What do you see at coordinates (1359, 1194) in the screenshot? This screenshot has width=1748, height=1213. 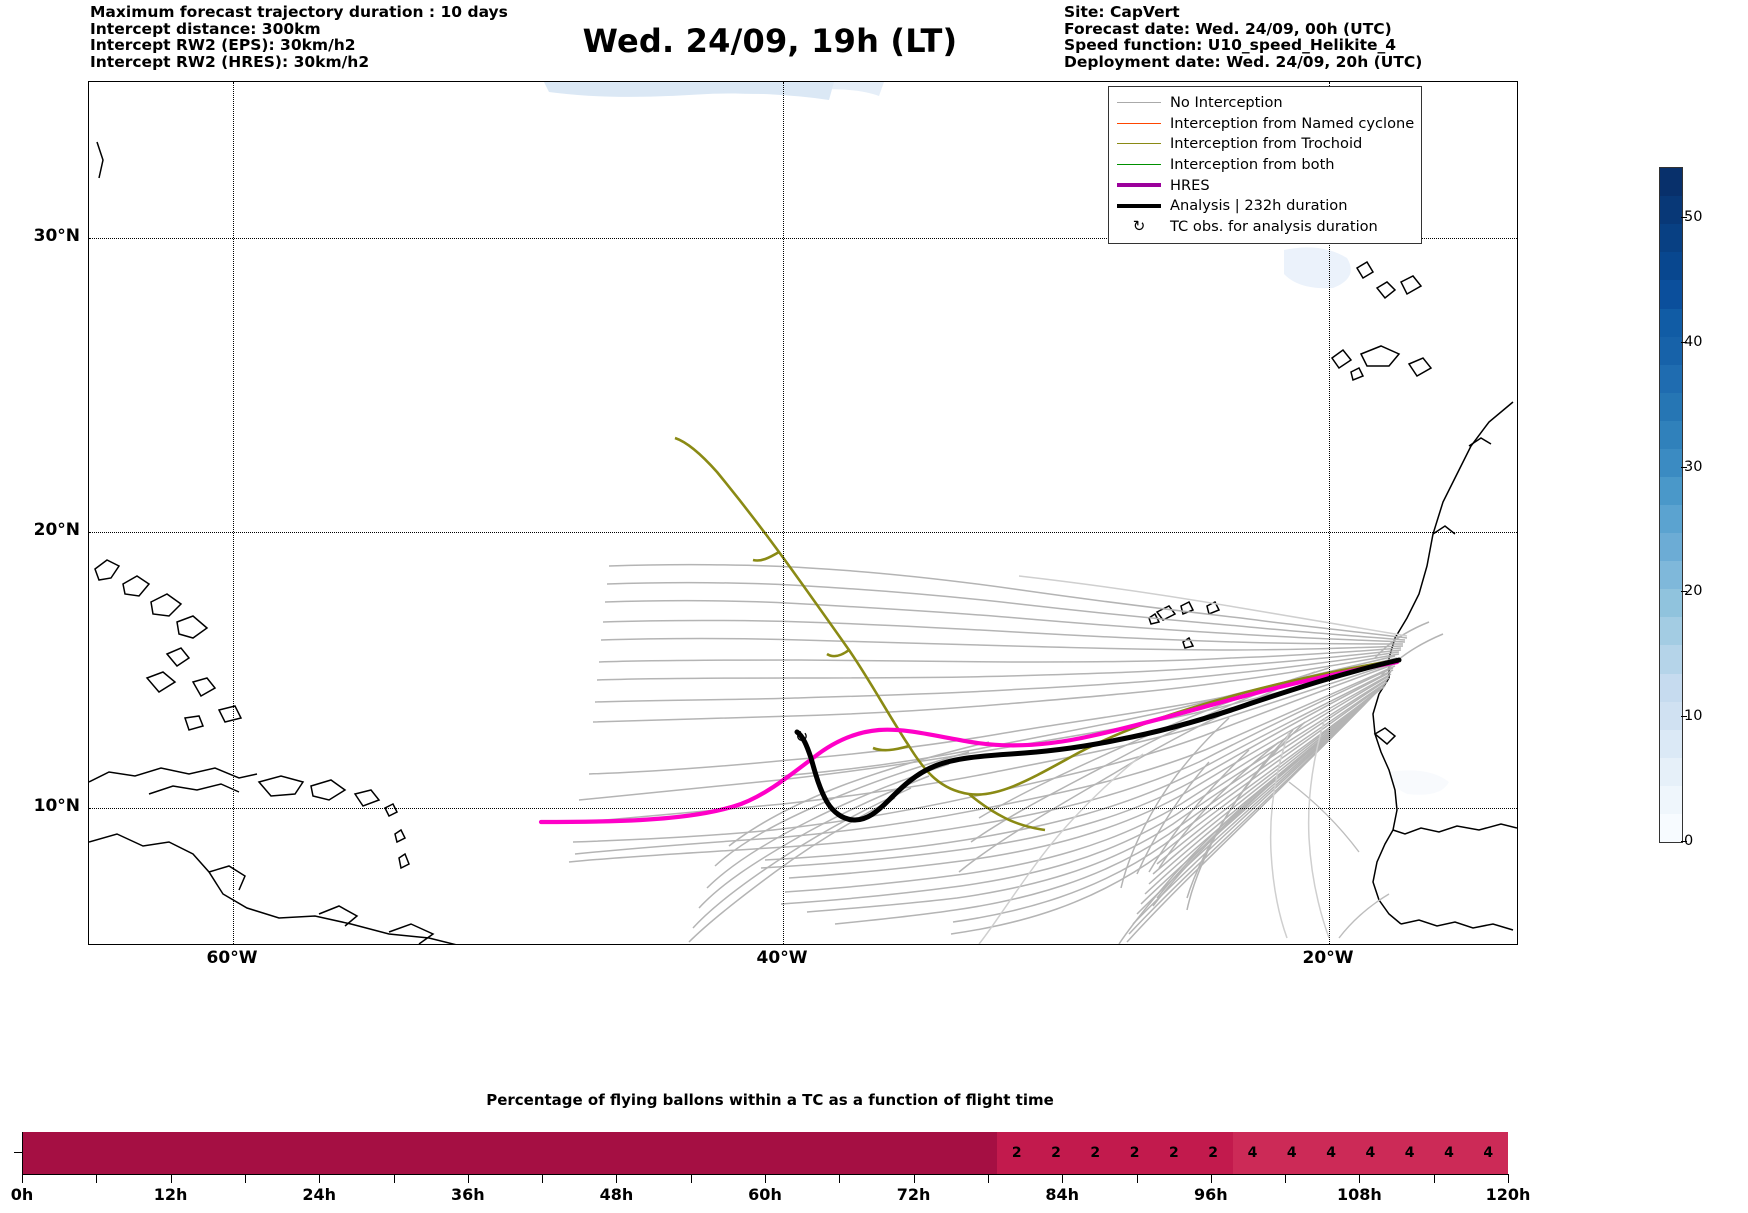 I see `percentage-bar-tick-label: 108h` at bounding box center [1359, 1194].